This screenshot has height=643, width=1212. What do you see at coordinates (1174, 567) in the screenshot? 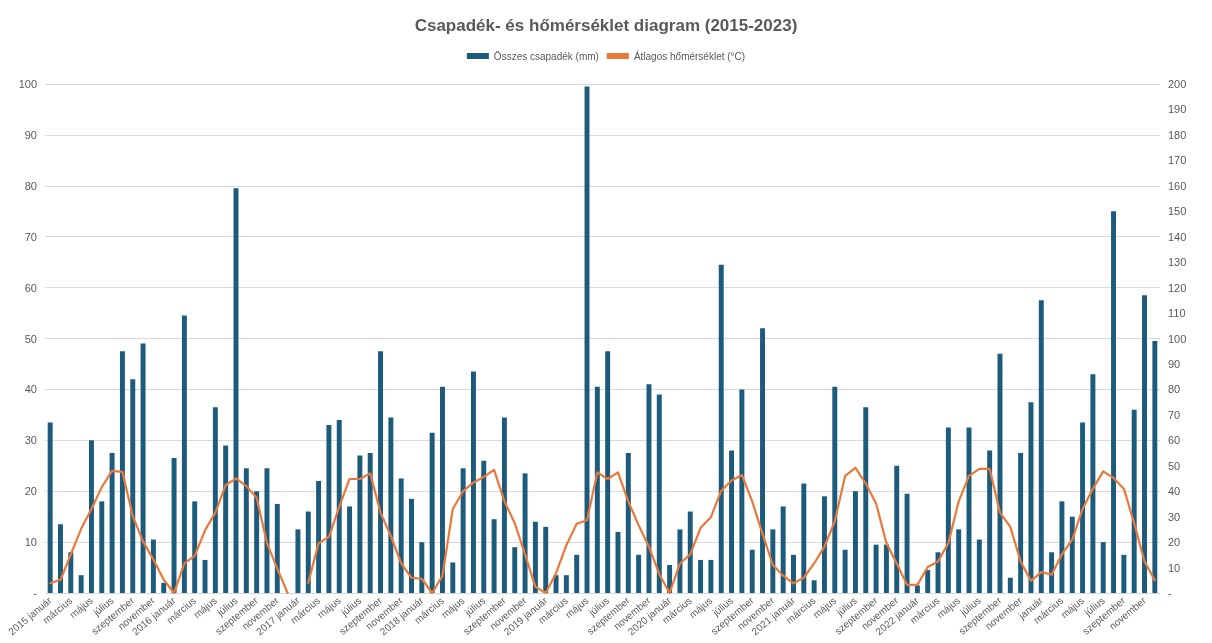
I see `y2-tick-label: 10` at bounding box center [1174, 567].